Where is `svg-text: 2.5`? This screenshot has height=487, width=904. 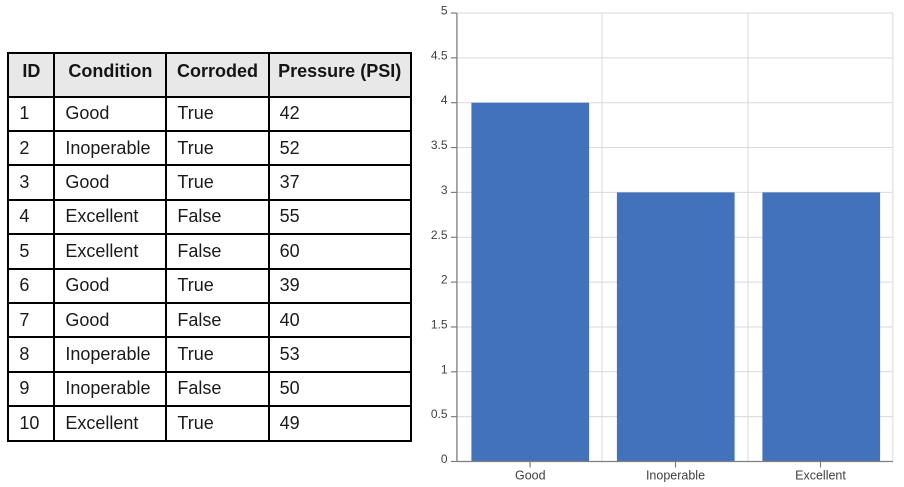 svg-text: 2.5 is located at coordinates (439, 235).